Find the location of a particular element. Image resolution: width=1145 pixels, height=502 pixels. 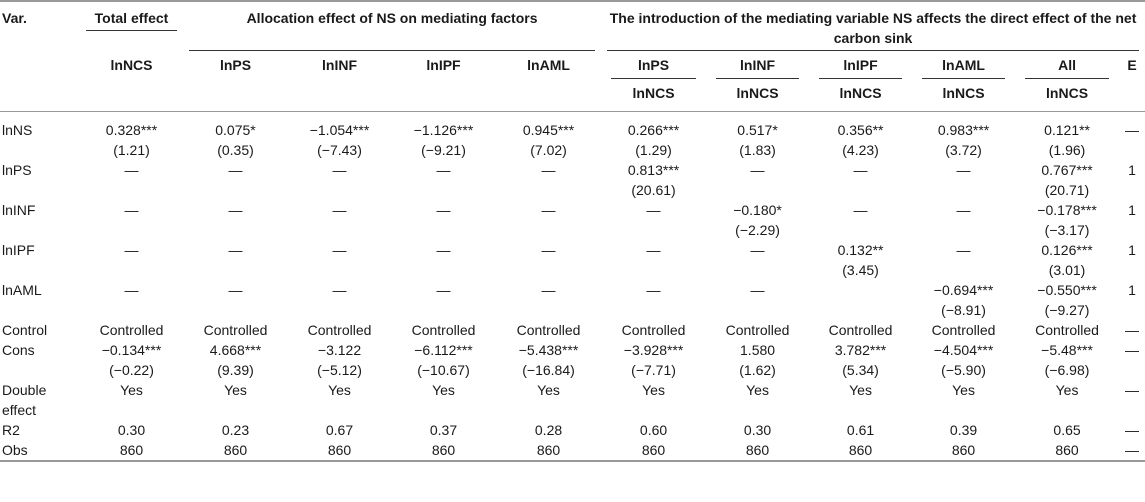

cell-value: 0.328*** is located at coordinates (131, 130).